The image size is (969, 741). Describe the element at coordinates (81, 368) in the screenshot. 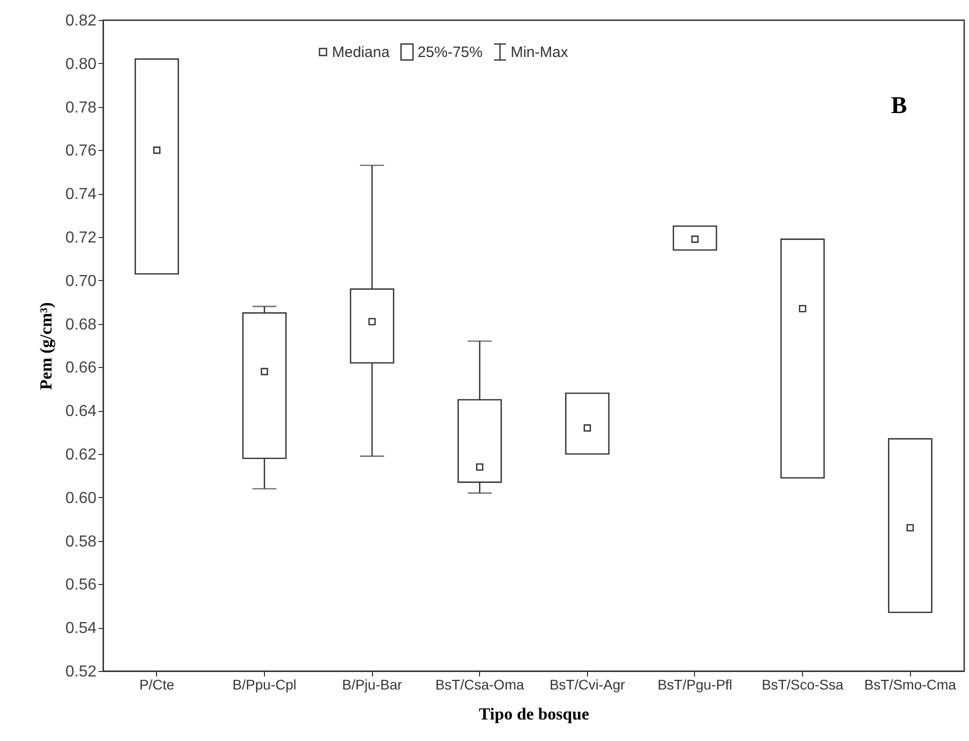

I see `y-tick-label: 0.66` at that location.